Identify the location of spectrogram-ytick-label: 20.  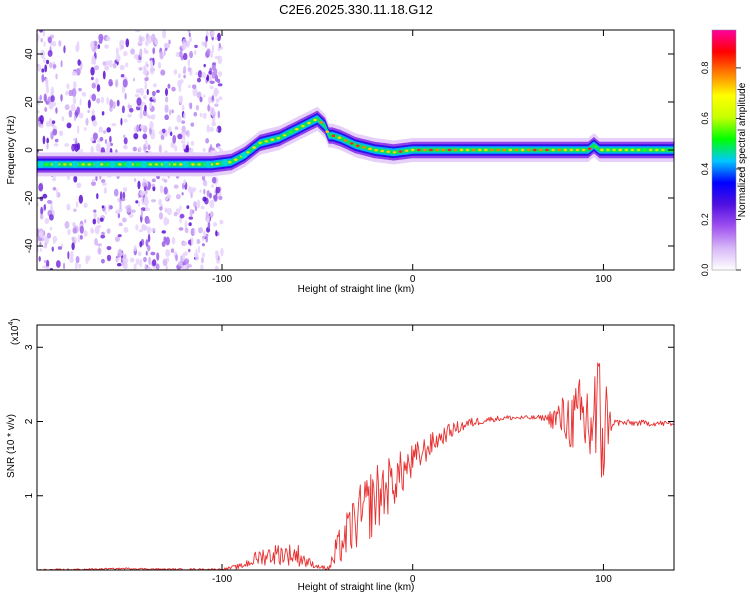
(29, 102).